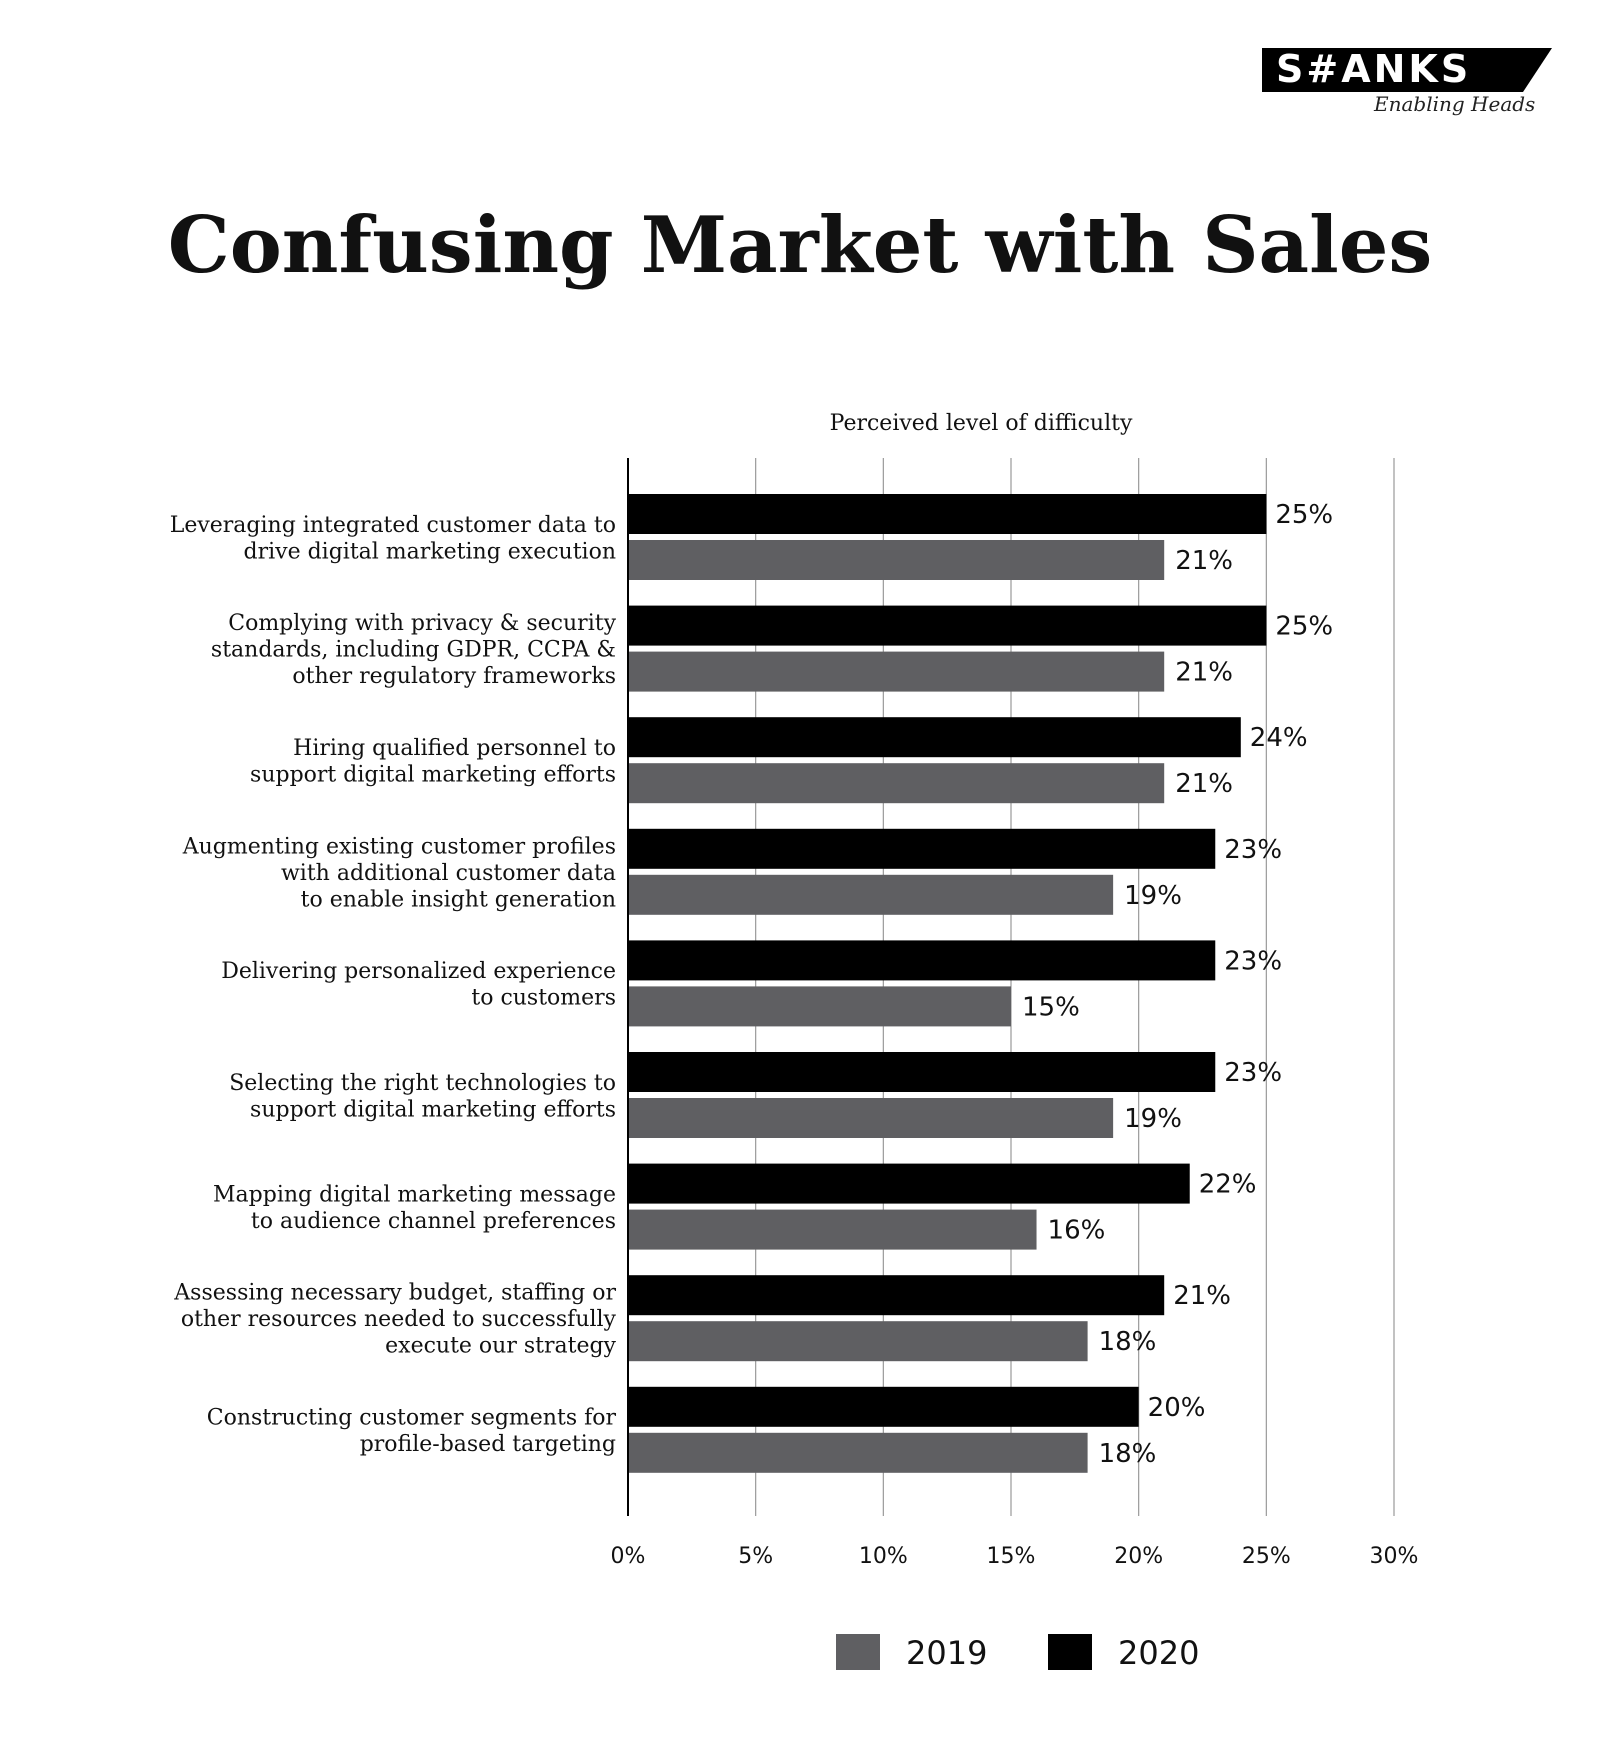  I want to click on x-axis-title: Perceived level of difficulty, so click(981, 423).